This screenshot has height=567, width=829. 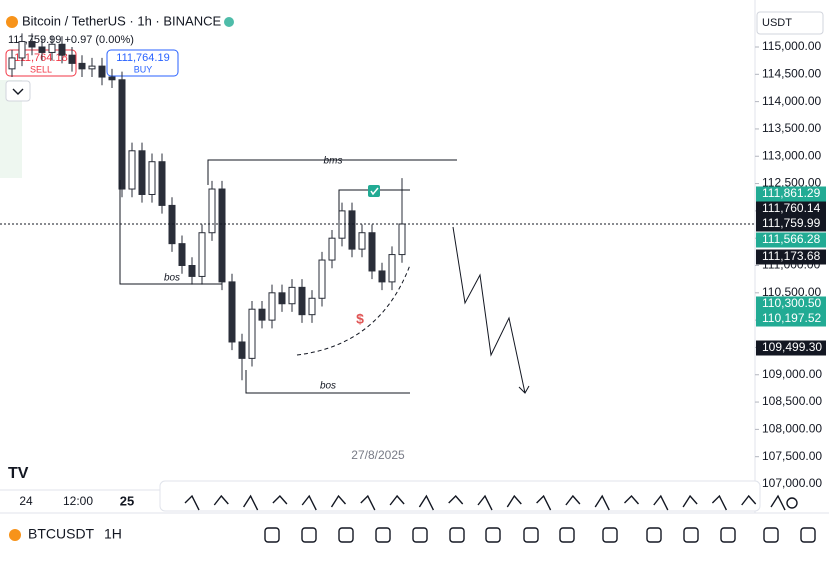 I want to click on buy-price: 111,764.19, so click(x=142, y=58).